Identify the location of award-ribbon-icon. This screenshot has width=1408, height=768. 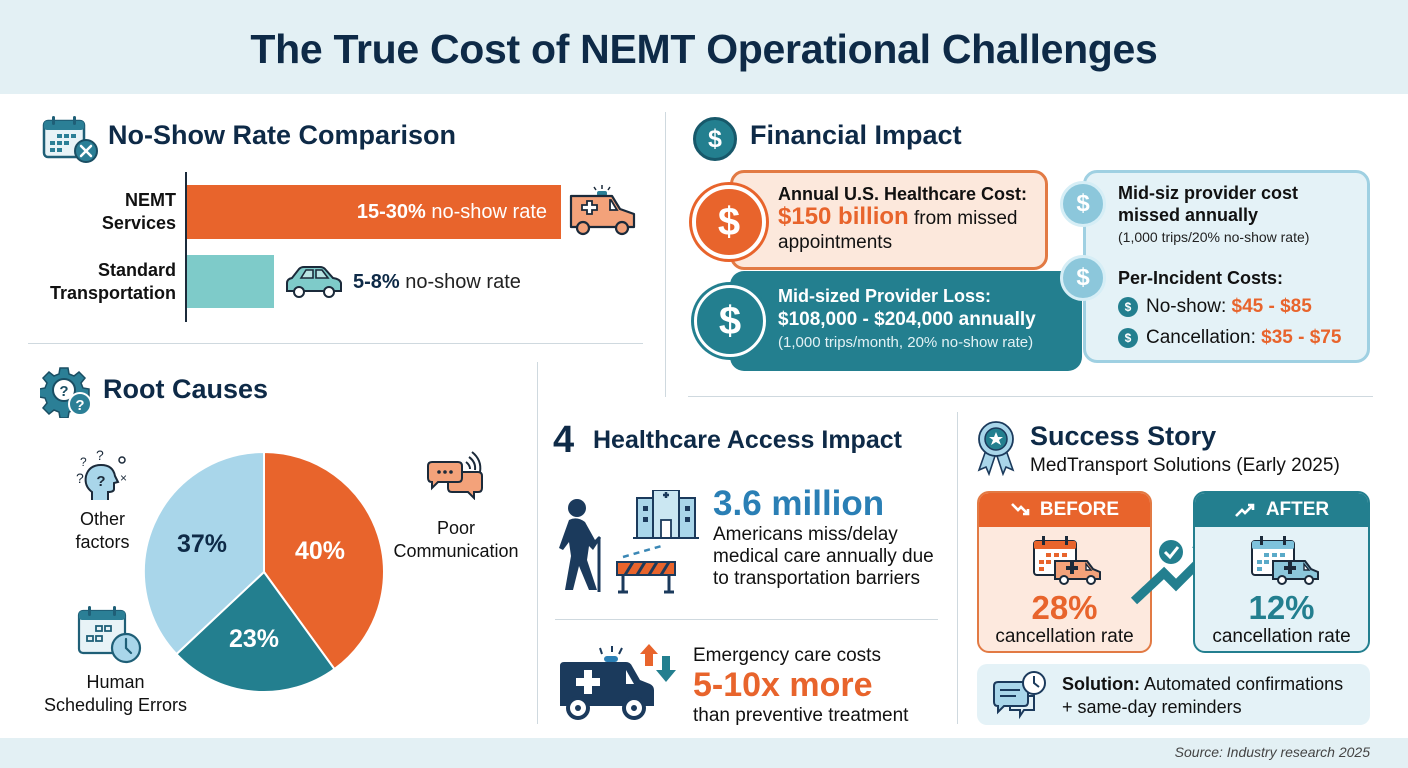
(996, 448).